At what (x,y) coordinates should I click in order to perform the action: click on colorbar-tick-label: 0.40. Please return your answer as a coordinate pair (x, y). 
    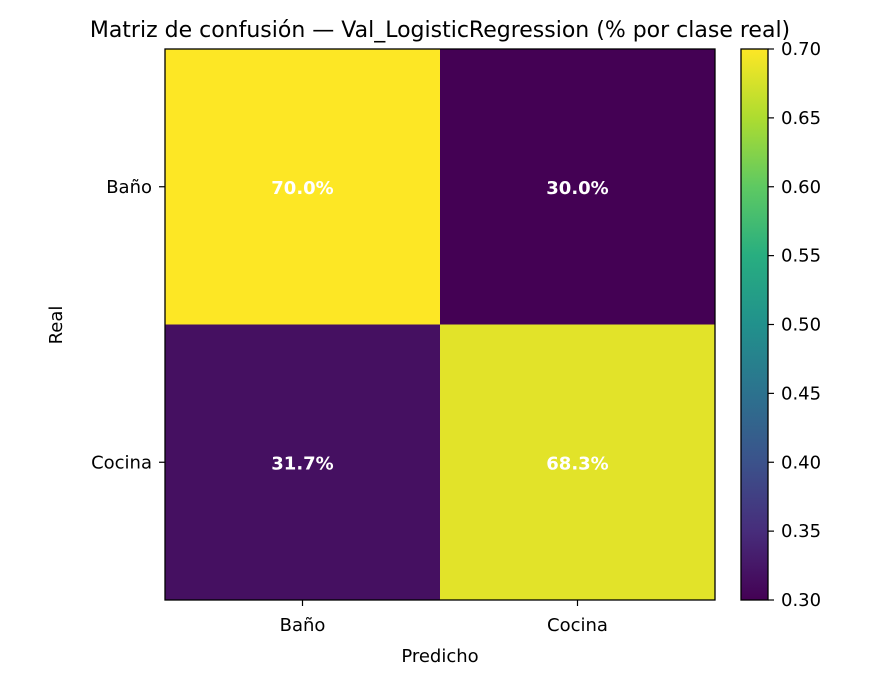
    Looking at the image, I should click on (801, 462).